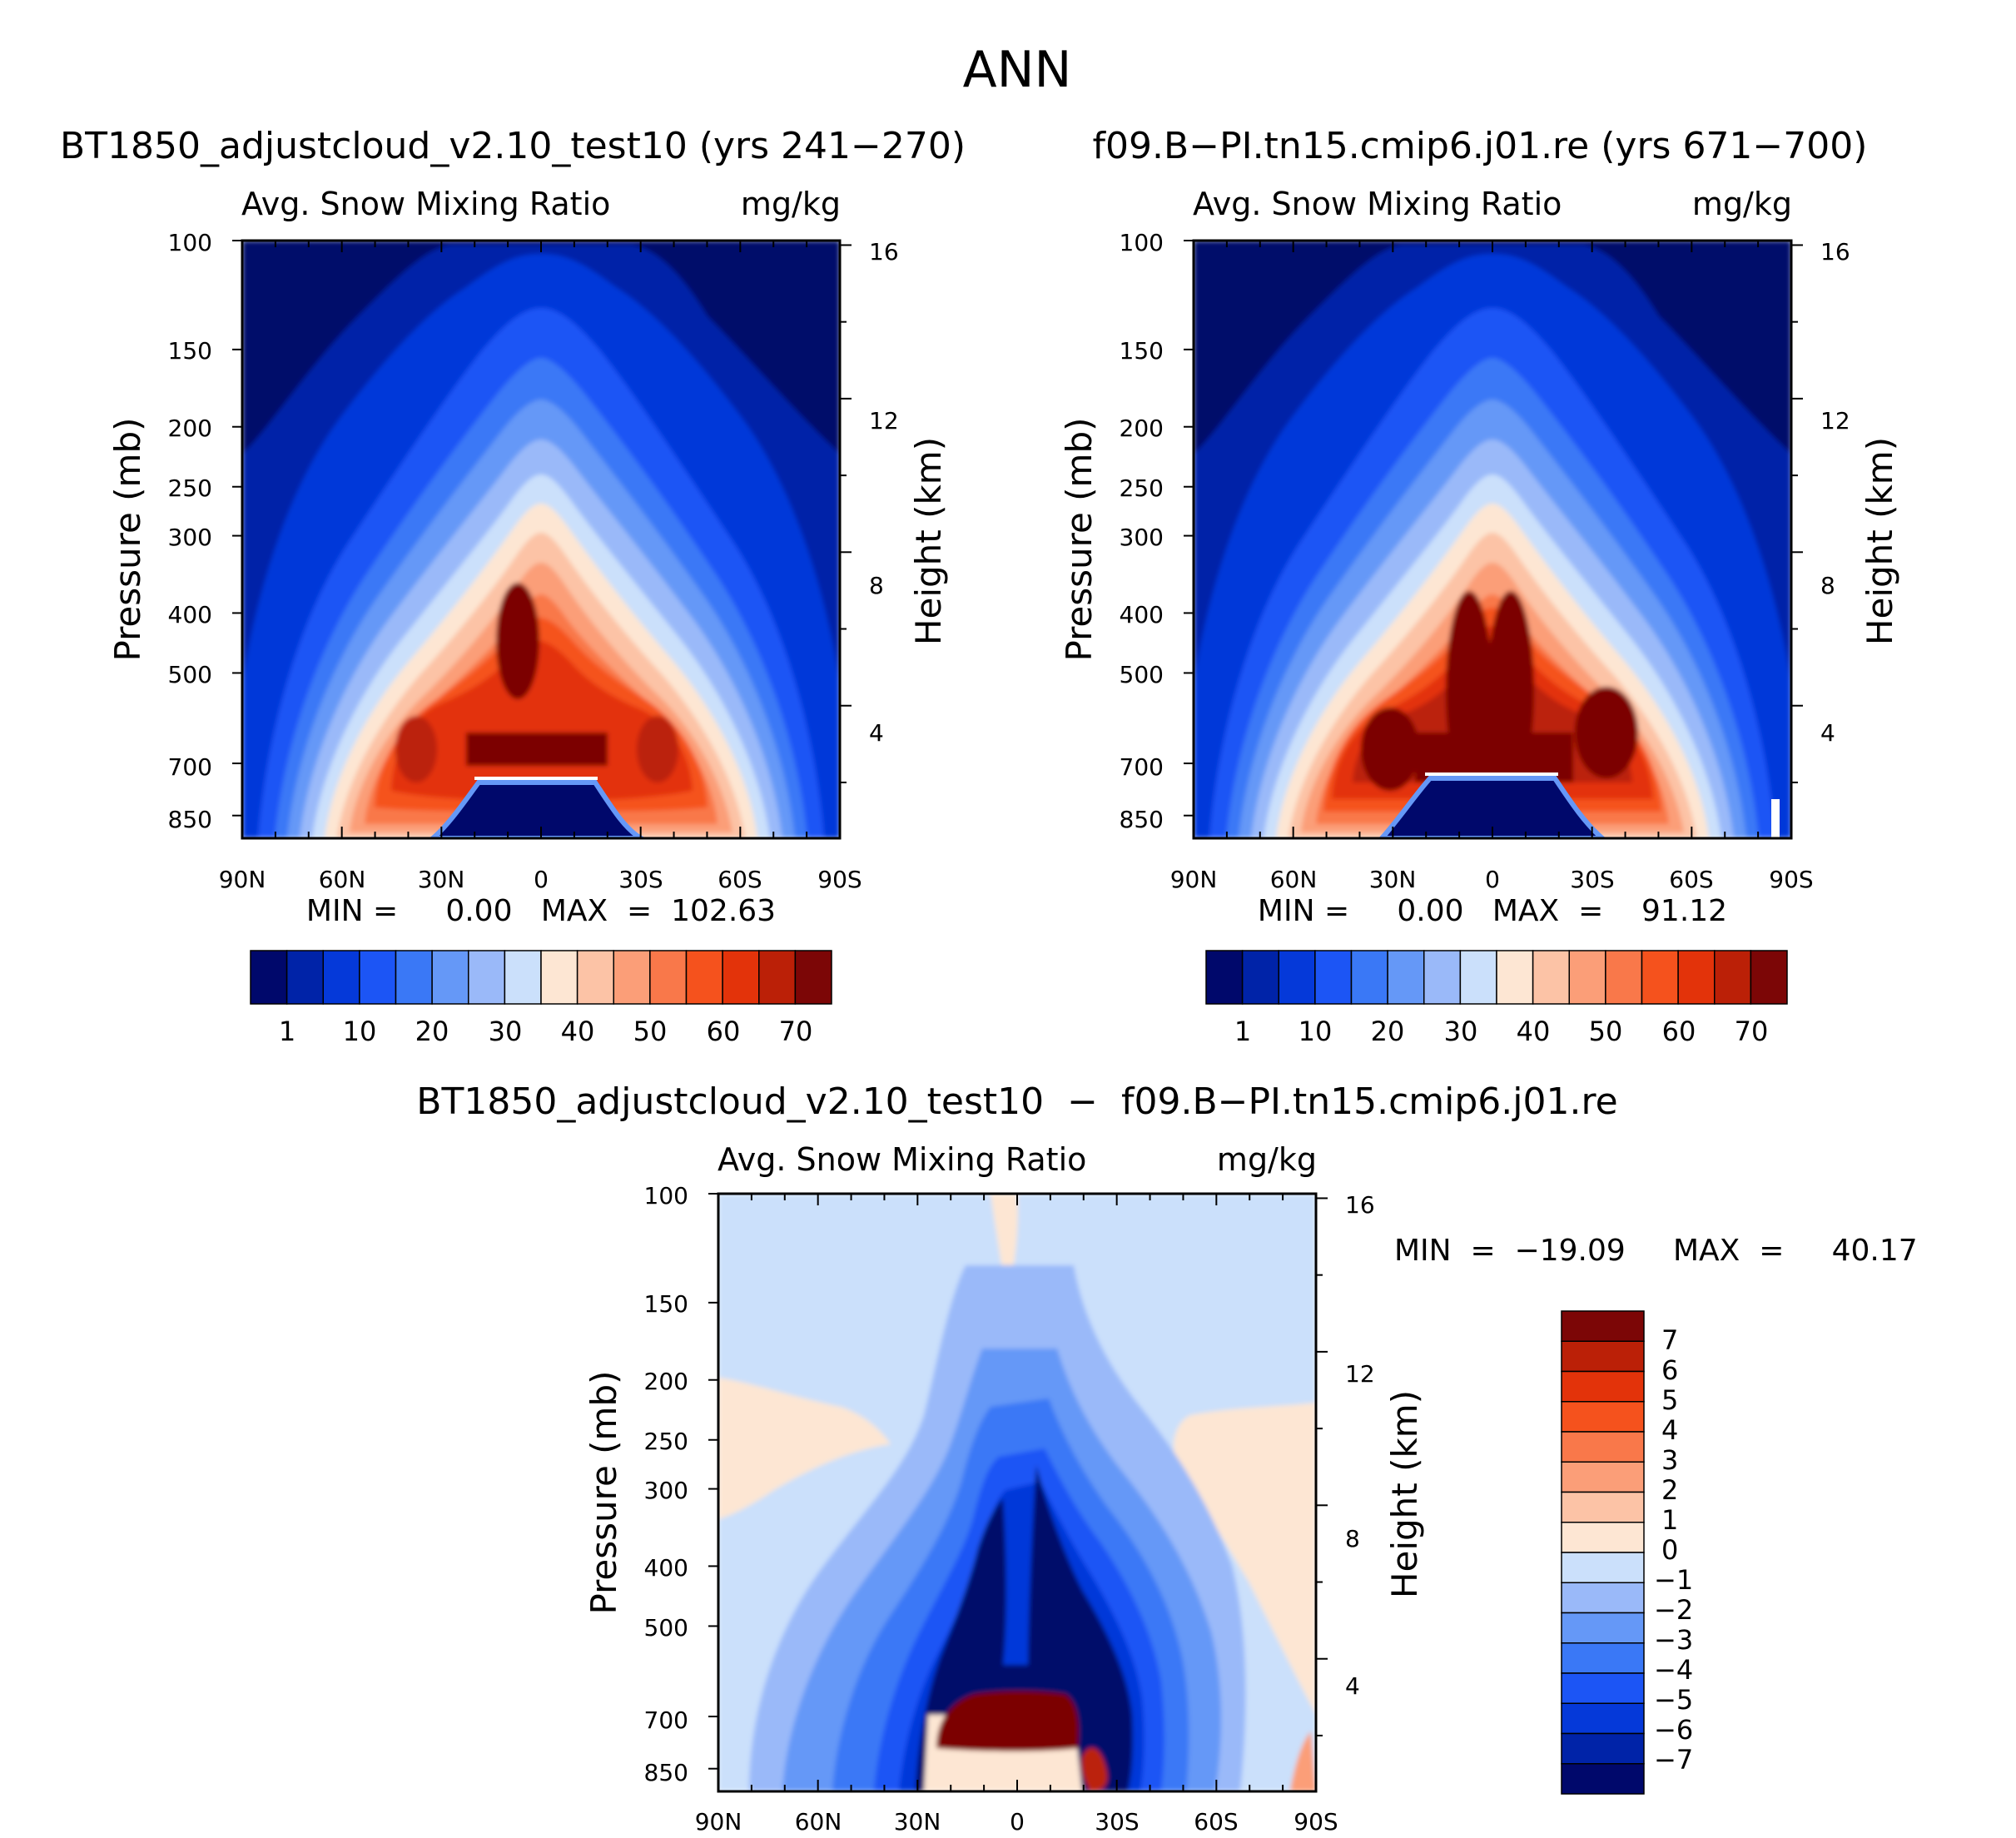 Image resolution: width=2016 pixels, height=1838 pixels. Describe the element at coordinates (190, 242) in the screenshot. I see `panel1-ytick-label: 100` at that location.